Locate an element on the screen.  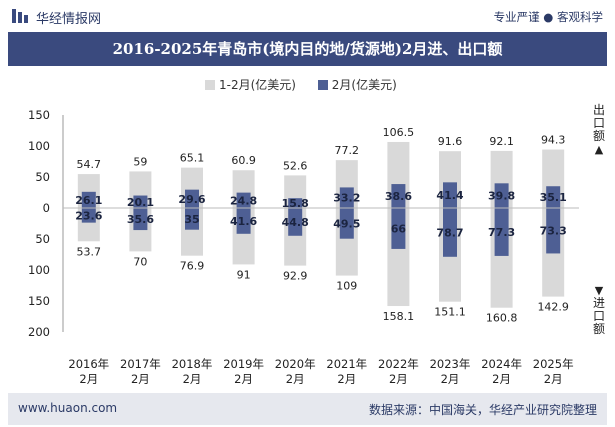
x-tick-label: 2024年 2月 is located at coordinates (501, 371).